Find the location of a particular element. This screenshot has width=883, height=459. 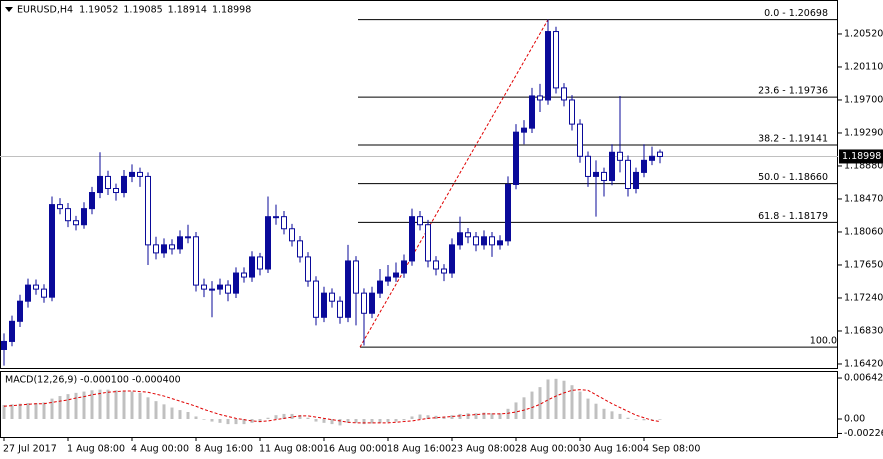

fib-label: 23.6 - 1.19736 is located at coordinates (793, 91).